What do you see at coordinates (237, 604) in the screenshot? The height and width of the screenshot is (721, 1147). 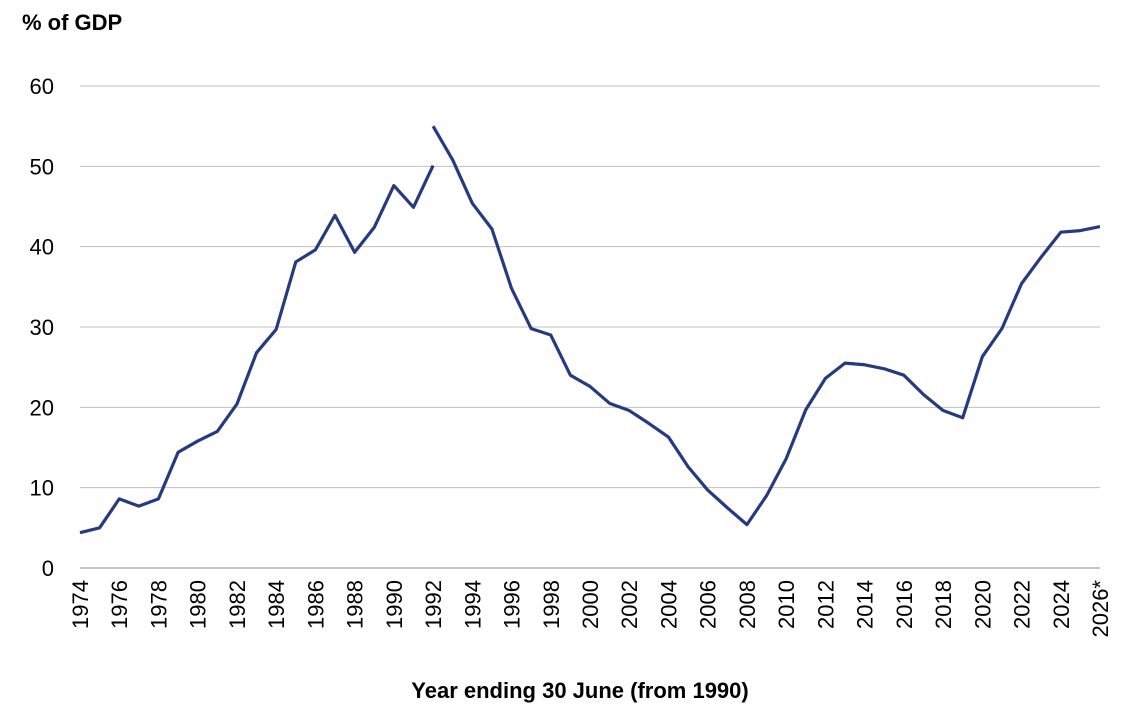 I see `x-tick-label: 1982` at bounding box center [237, 604].